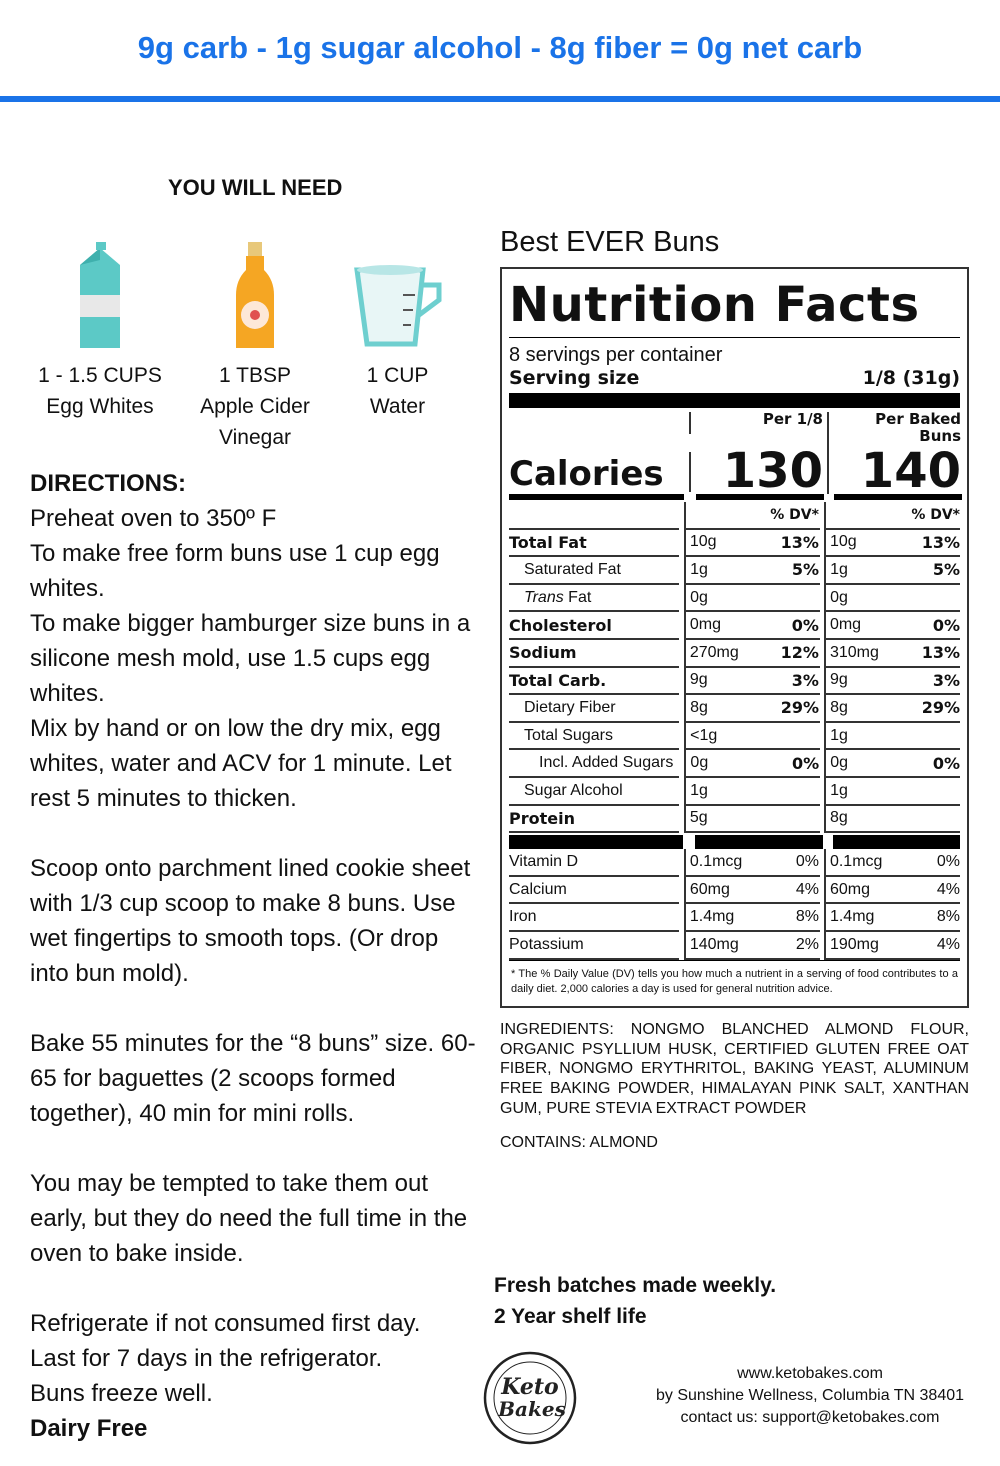  What do you see at coordinates (709, 889) in the screenshot?
I see `amount-col1: 60mg` at bounding box center [709, 889].